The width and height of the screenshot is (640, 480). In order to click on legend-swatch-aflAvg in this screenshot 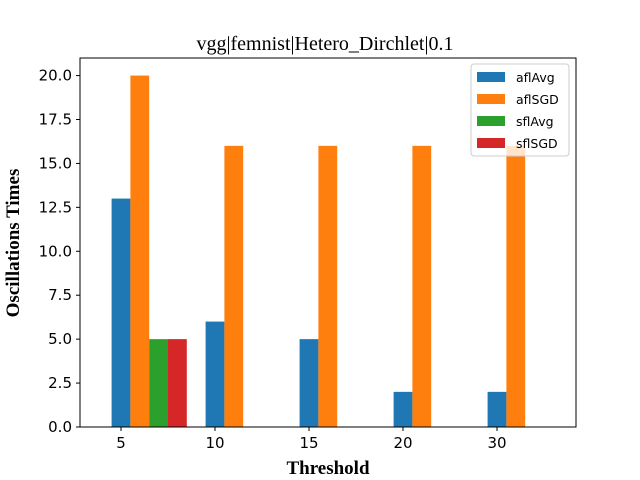, I will do `click(491, 77)`.